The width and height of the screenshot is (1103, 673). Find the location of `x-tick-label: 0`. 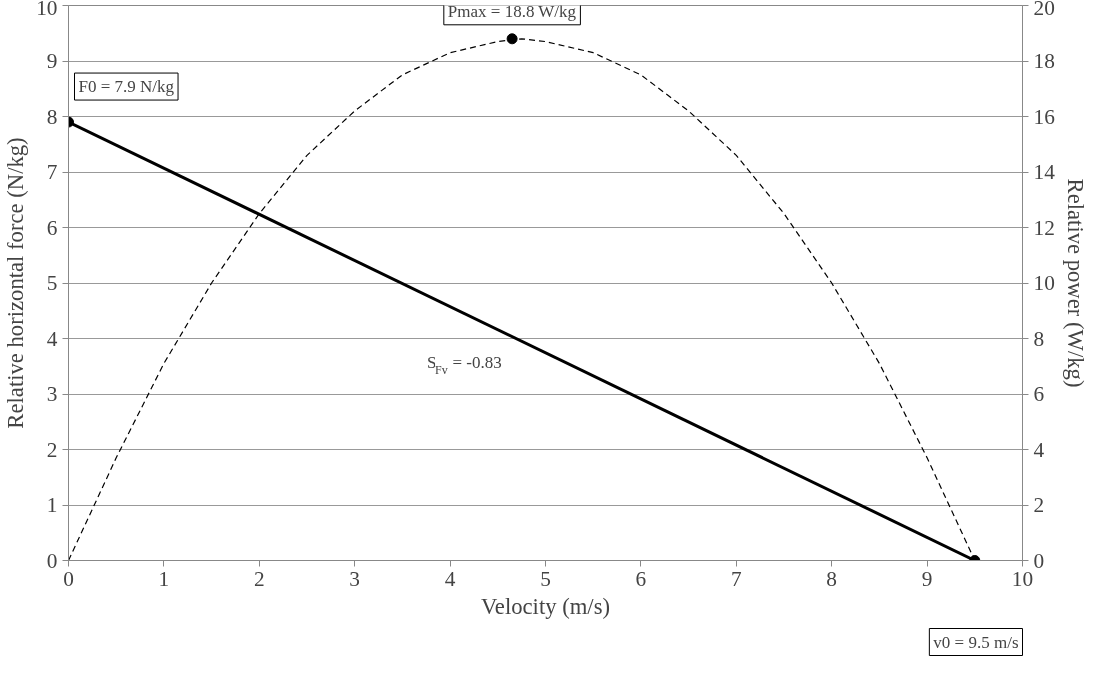

x-tick-label: 0 is located at coordinates (68, 578).